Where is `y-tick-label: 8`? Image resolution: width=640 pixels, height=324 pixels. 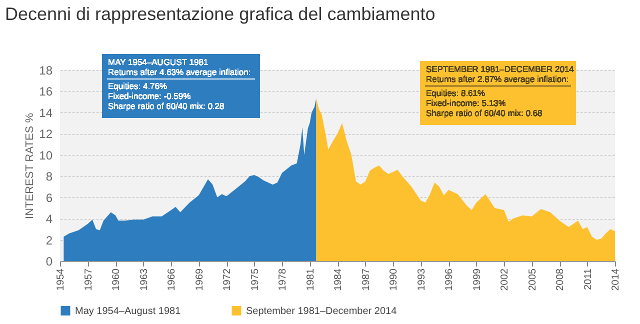 y-tick-label: 8 is located at coordinates (49, 177).